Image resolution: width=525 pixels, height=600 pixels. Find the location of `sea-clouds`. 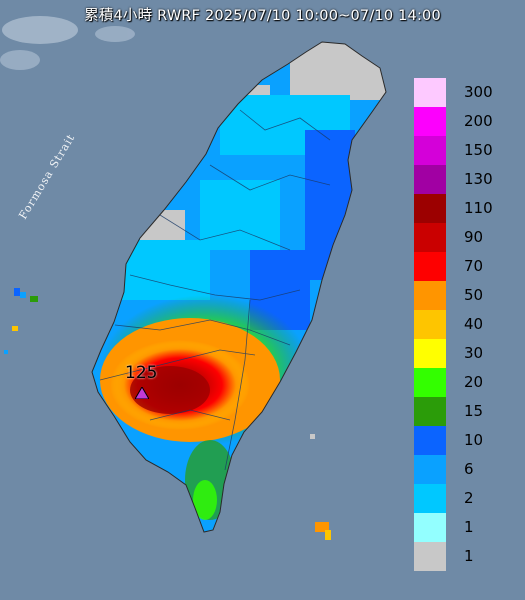

sea-clouds is located at coordinates (67, 43).